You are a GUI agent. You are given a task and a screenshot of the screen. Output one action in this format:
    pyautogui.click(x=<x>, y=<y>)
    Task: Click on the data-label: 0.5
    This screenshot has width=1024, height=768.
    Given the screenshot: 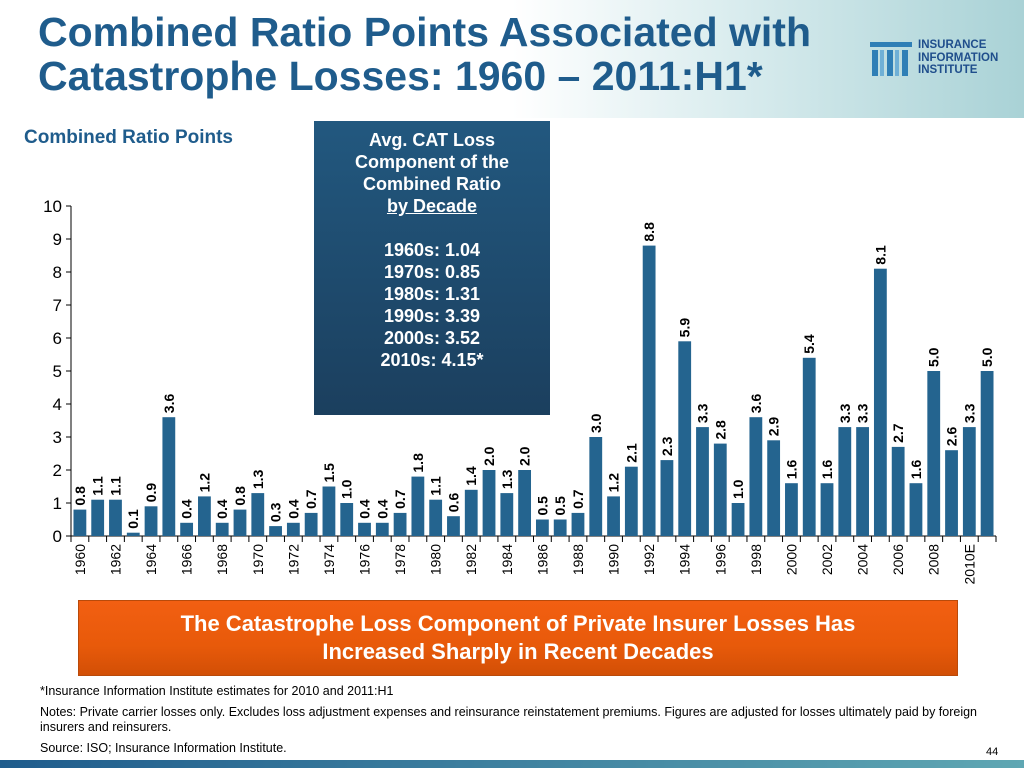 What is the action you would take?
    pyautogui.click(x=542, y=506)
    